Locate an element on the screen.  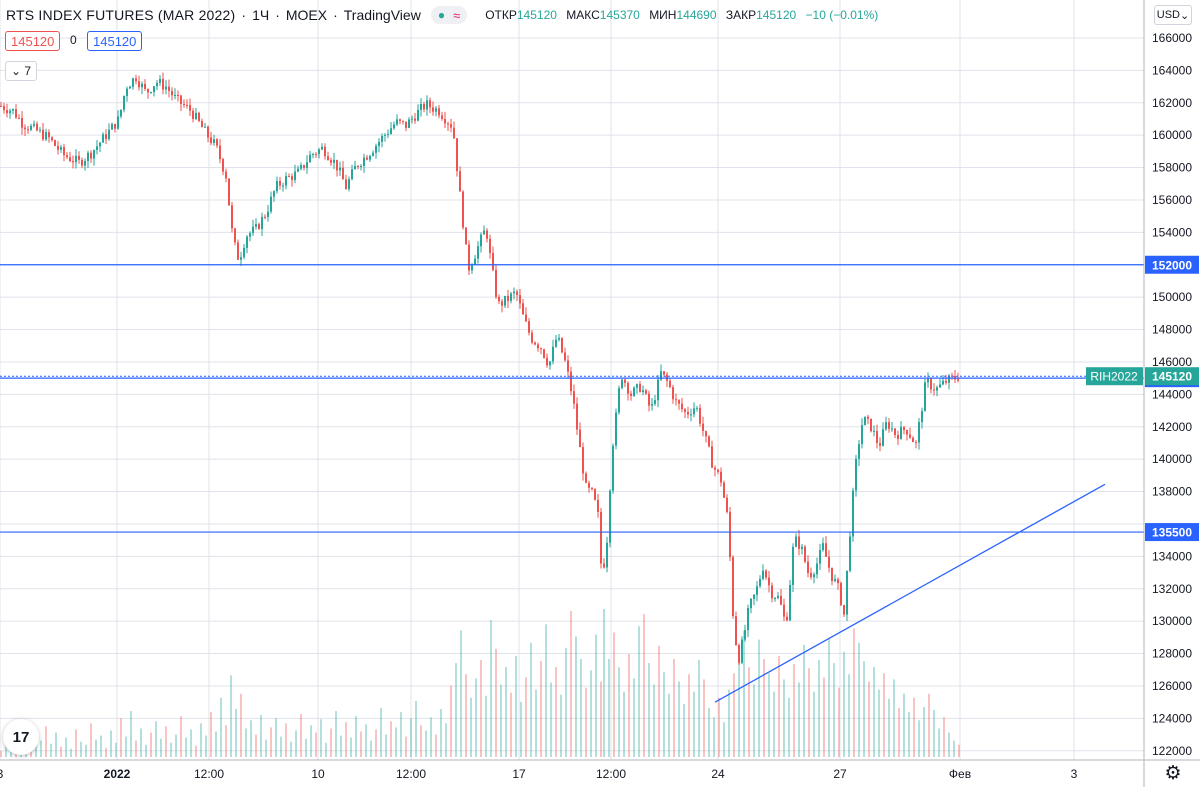
level-tag-label: 152000 is located at coordinates (1172, 265).